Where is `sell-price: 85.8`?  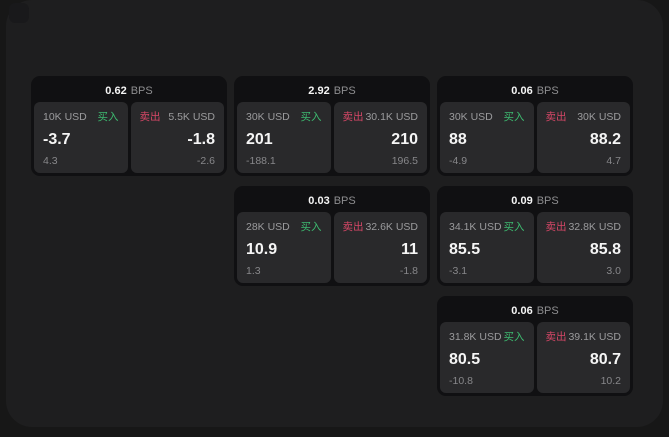
sell-price: 85.8 is located at coordinates (605, 249).